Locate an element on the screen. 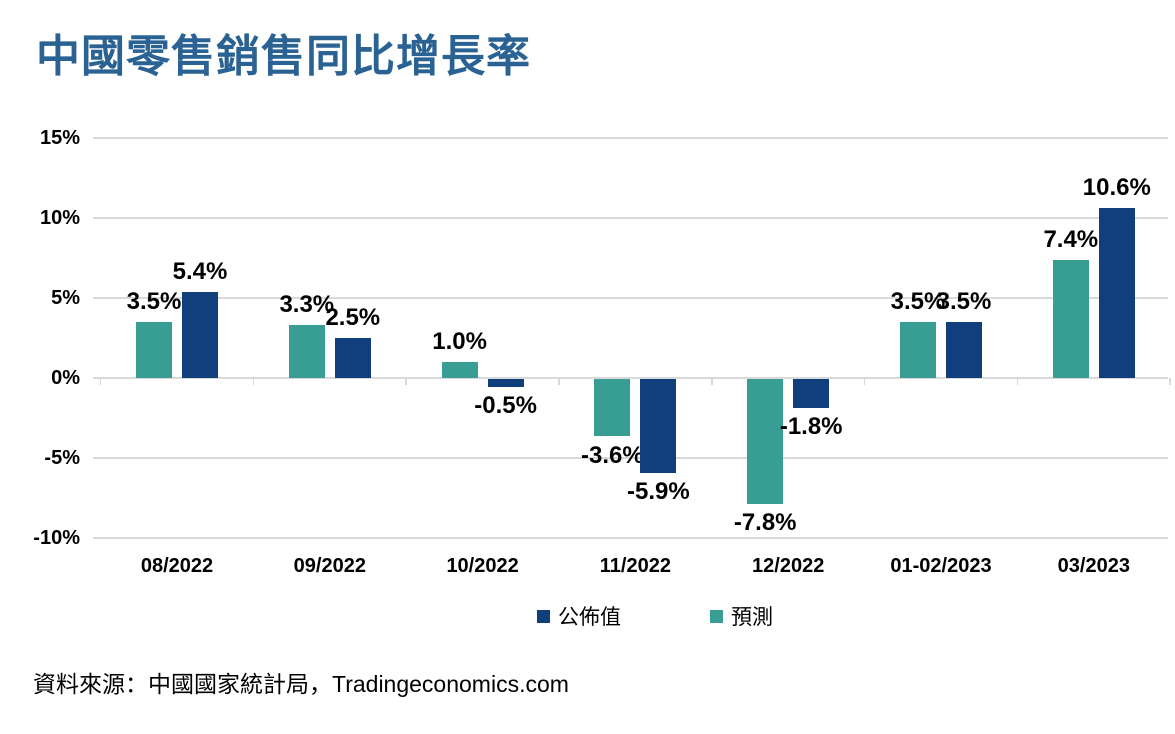 This screenshot has height=734, width=1175. bar-actual-01-02/2023 is located at coordinates (964, 350).